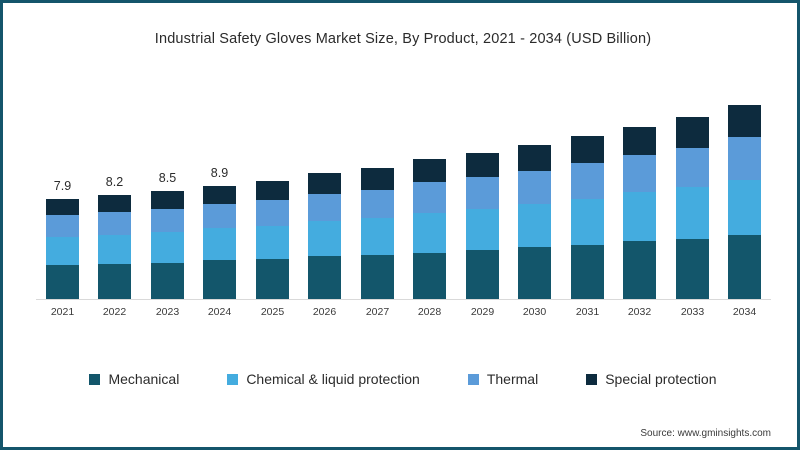  What do you see at coordinates (167, 178) in the screenshot?
I see `bar-value-label: 8.5` at bounding box center [167, 178].